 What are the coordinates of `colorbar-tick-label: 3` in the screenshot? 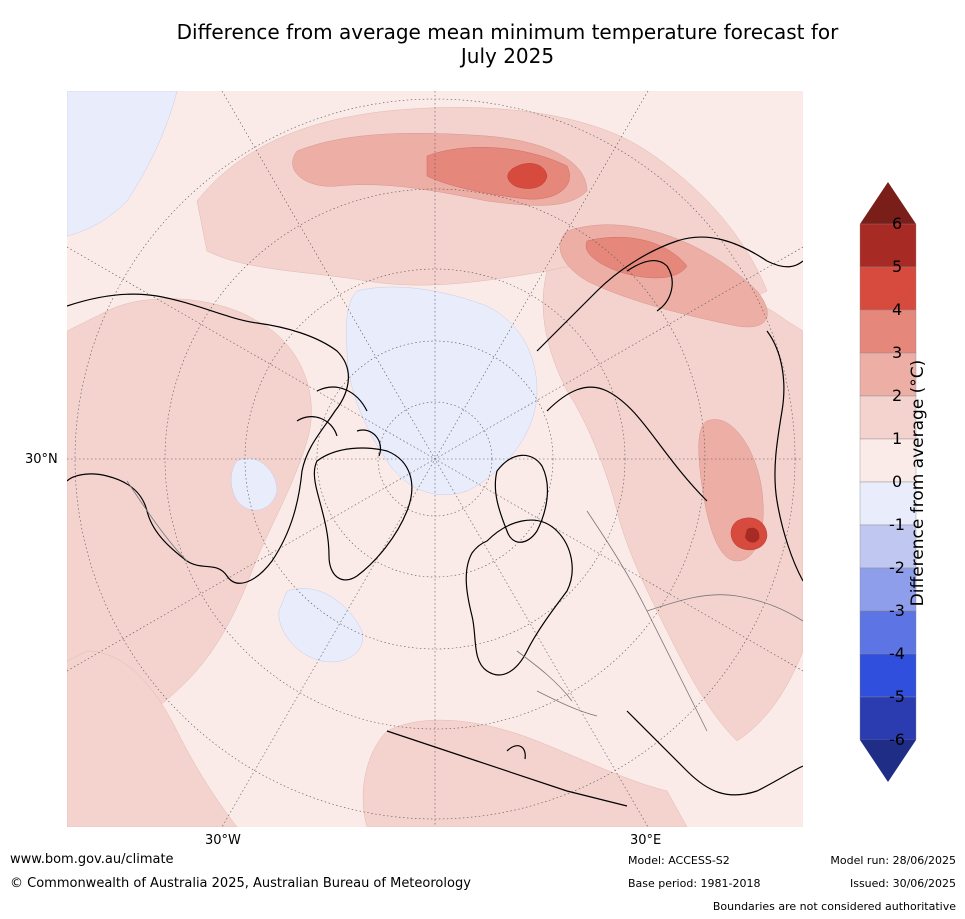 It's located at (897, 352).